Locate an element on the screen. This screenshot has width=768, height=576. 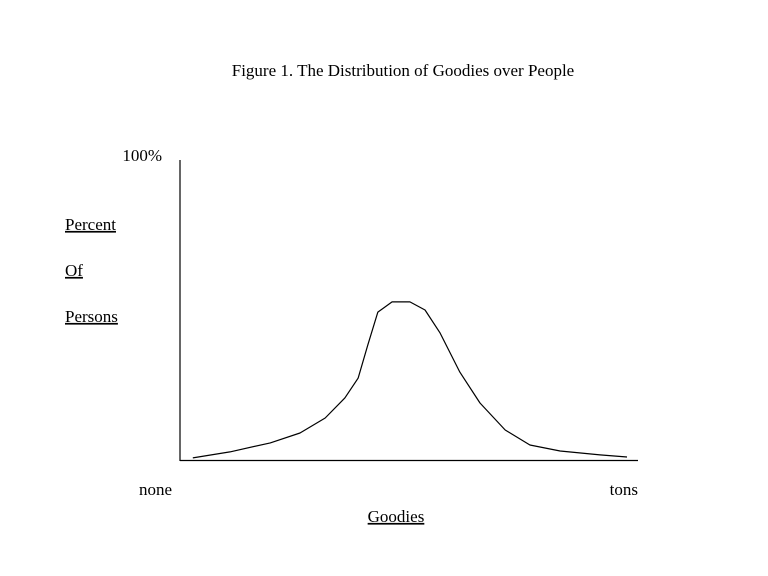
y-axis-label: Of is located at coordinates (74, 270).